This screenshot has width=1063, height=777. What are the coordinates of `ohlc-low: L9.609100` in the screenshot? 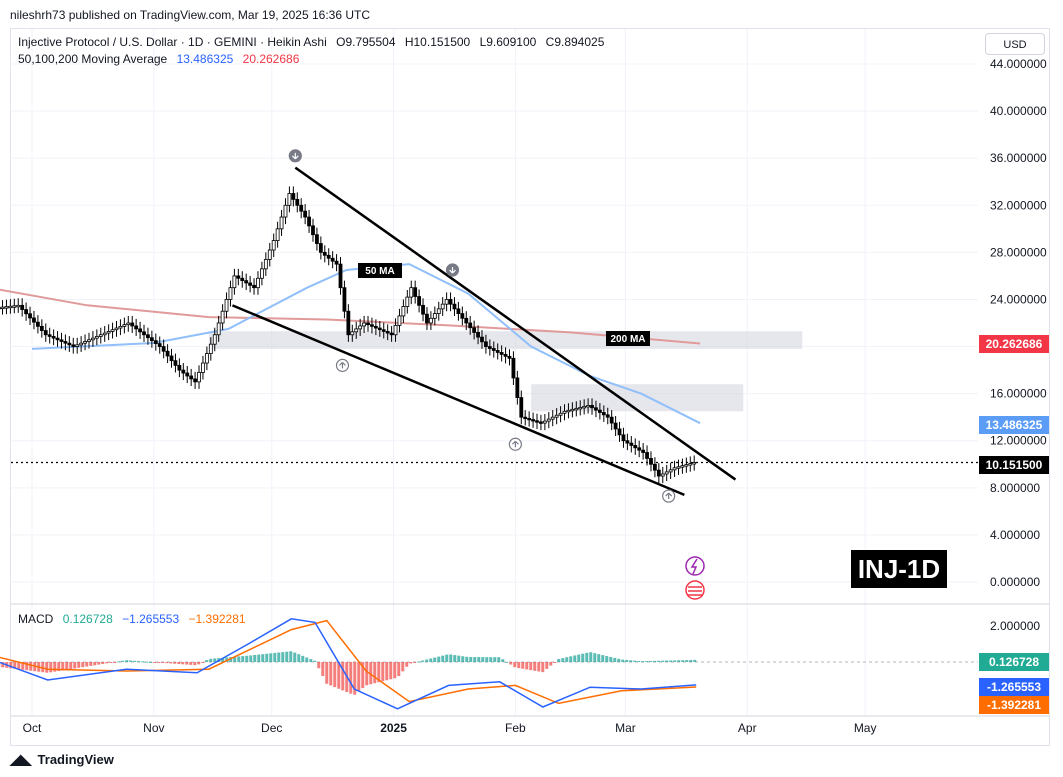 It's located at (508, 42).